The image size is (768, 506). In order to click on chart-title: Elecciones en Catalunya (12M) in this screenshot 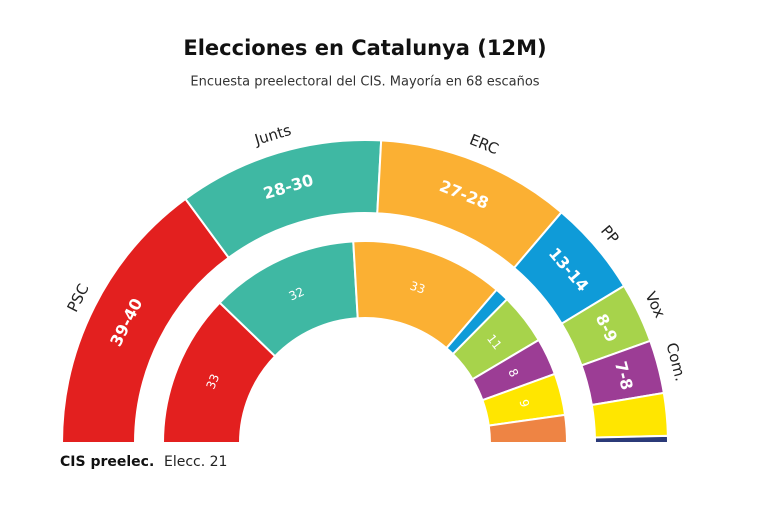, I will do `click(364, 48)`.